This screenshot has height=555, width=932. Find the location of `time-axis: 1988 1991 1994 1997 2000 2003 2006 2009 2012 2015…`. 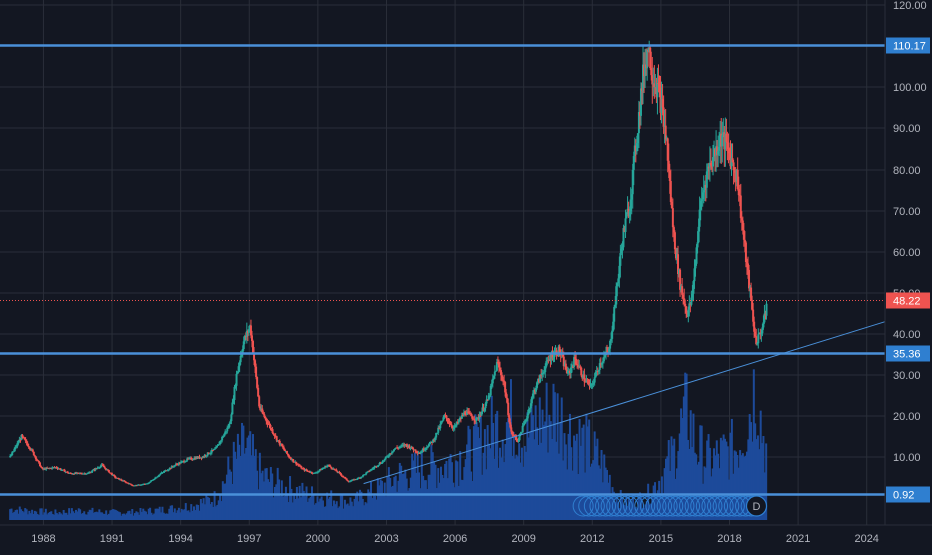

time-axis: 1988 1991 1994 1997 2000 2003 2006 2009 2012 2015… is located at coordinates (455, 539).